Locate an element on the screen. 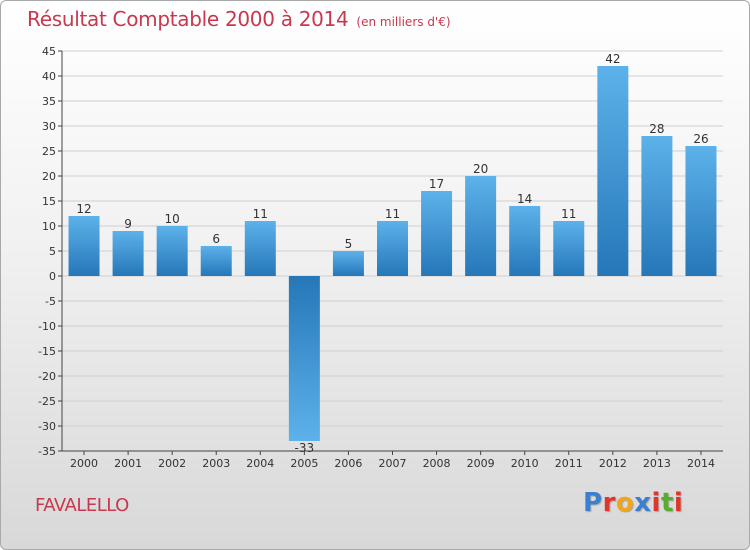 This screenshot has height=550, width=750. data-label: 20 is located at coordinates (480, 169).